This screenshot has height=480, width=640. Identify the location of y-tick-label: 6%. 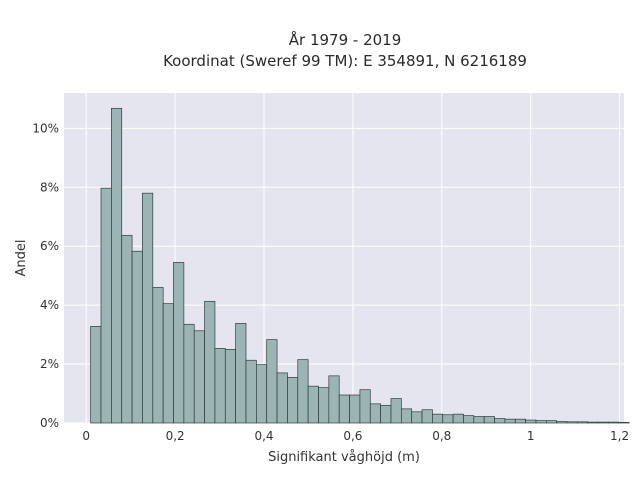
(49, 246).